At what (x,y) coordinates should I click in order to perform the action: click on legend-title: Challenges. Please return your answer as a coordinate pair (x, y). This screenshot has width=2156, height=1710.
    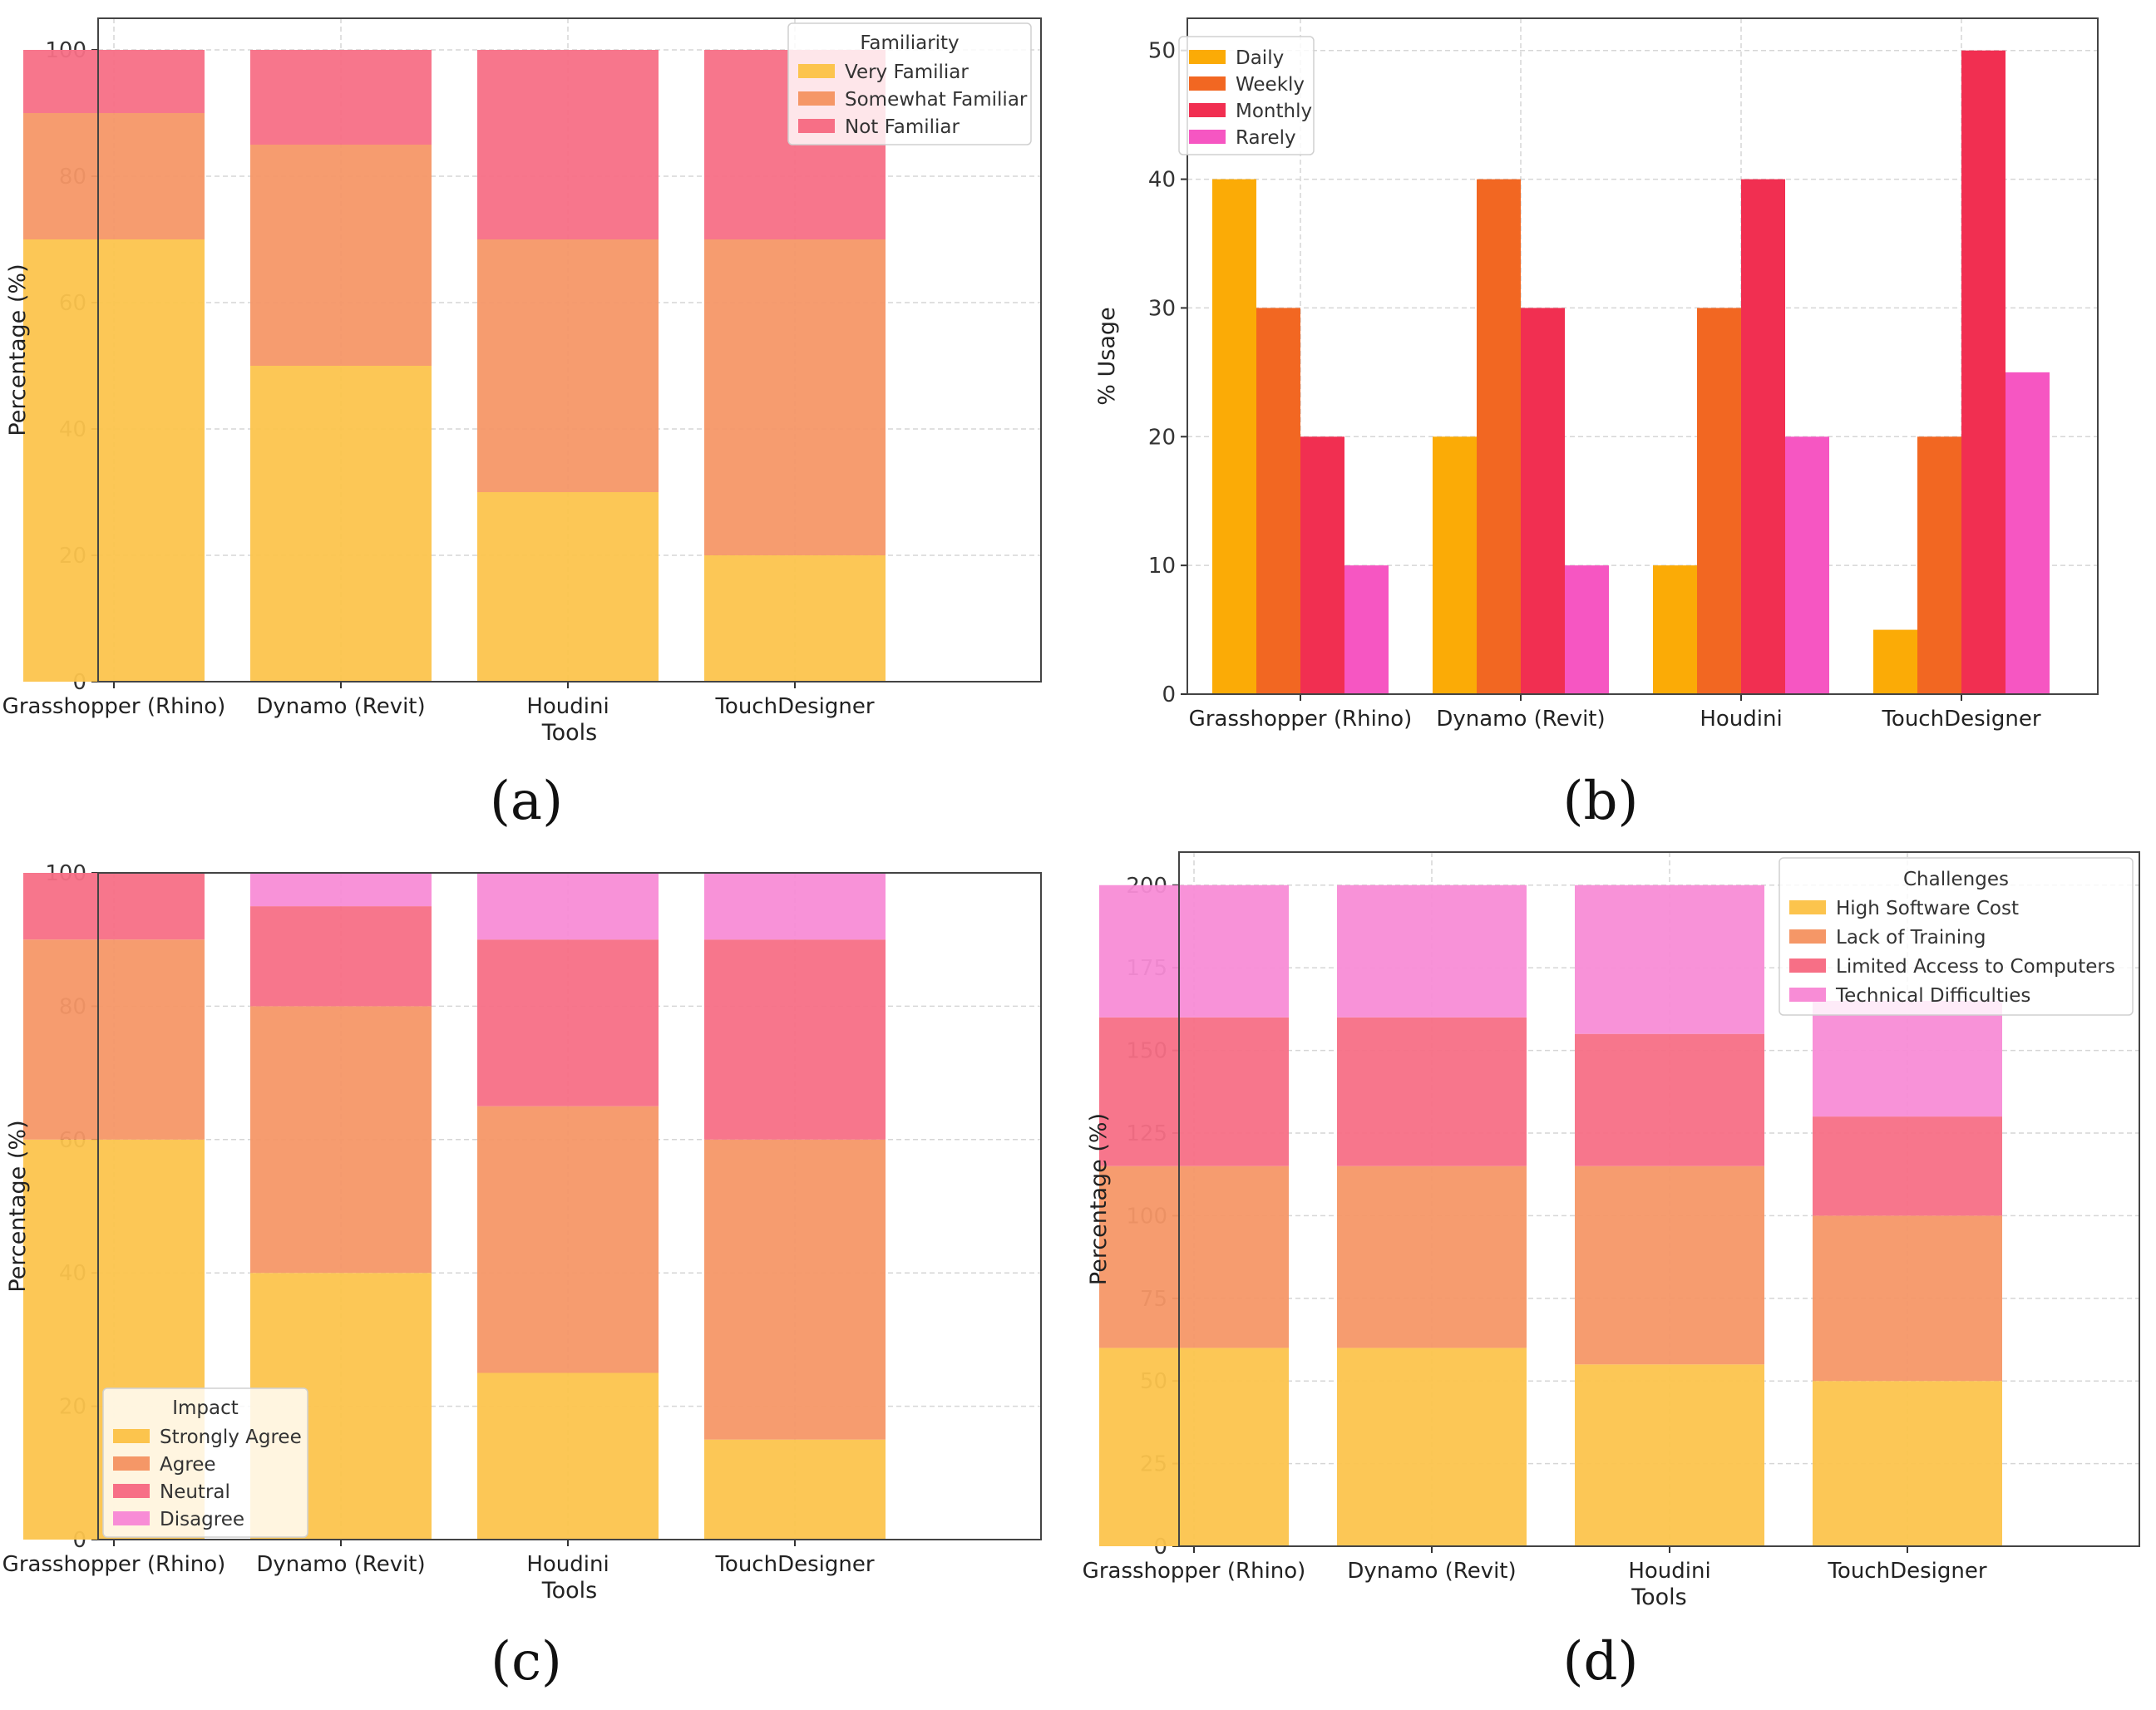
    Looking at the image, I should click on (1956, 879).